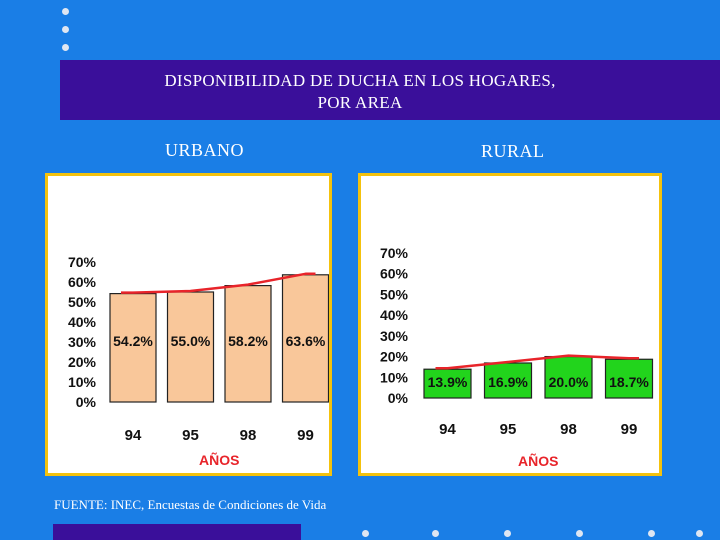  Describe the element at coordinates (569, 382) in the screenshot. I see `data-label: 20.0%` at that location.